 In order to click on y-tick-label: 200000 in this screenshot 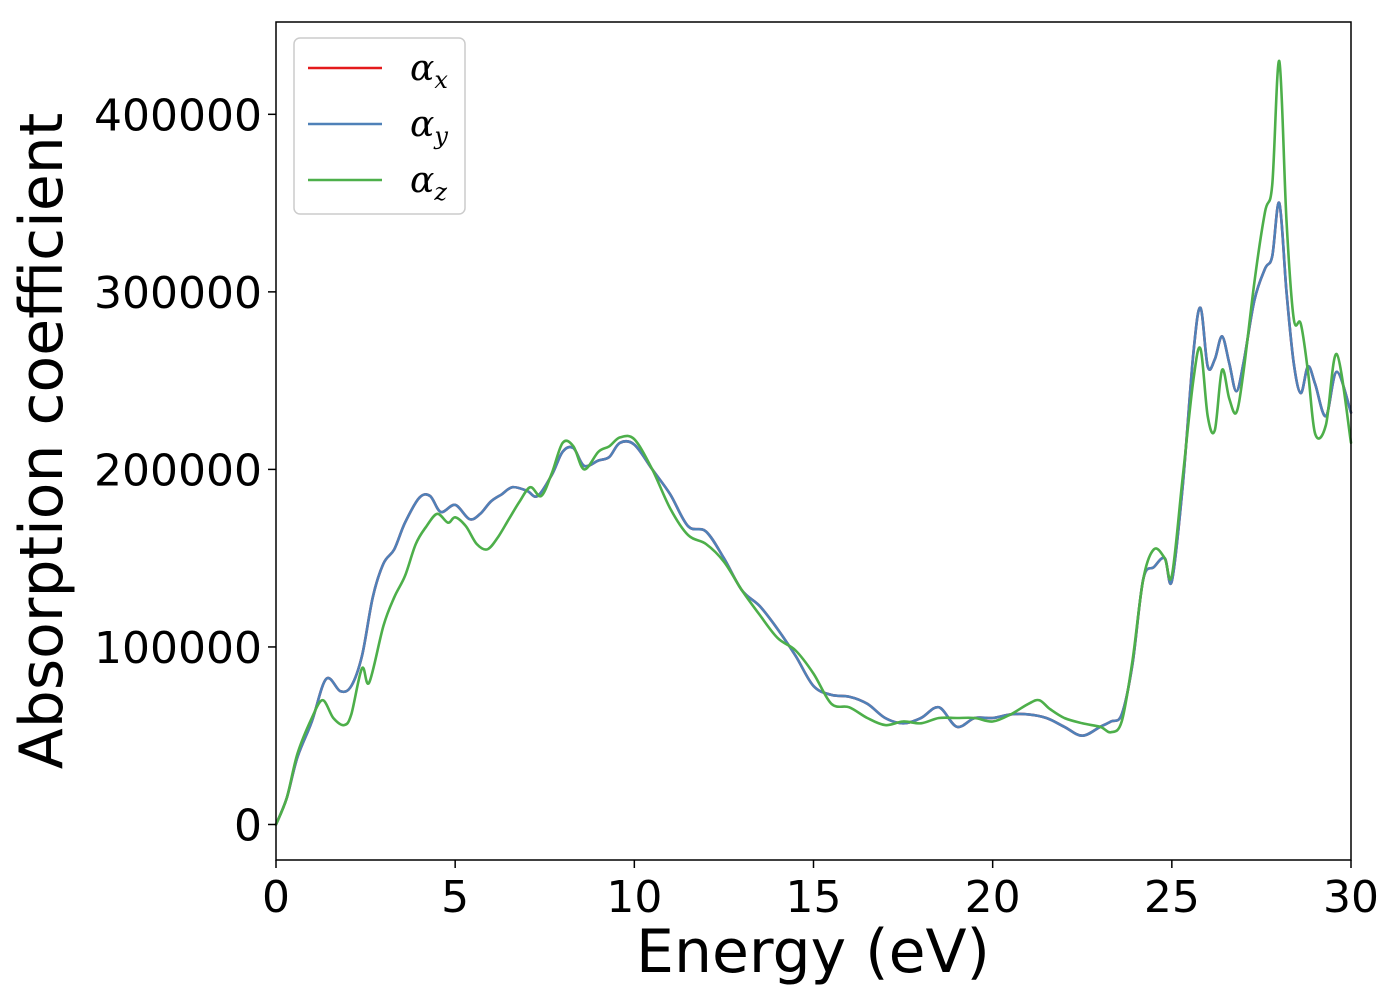, I will do `click(178, 470)`.